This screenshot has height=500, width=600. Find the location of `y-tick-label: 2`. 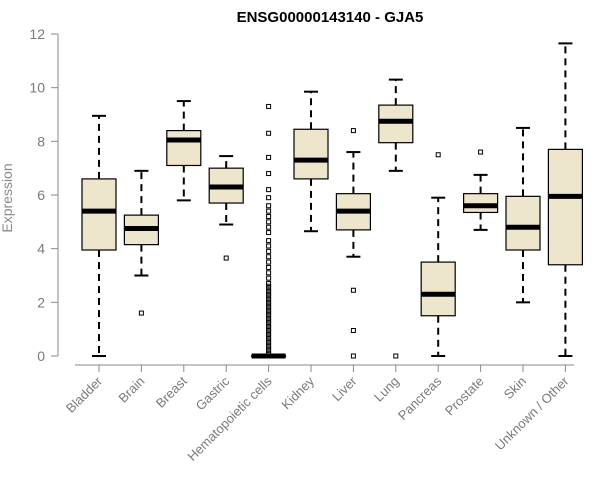

y-tick-label: 2 is located at coordinates (41, 302).